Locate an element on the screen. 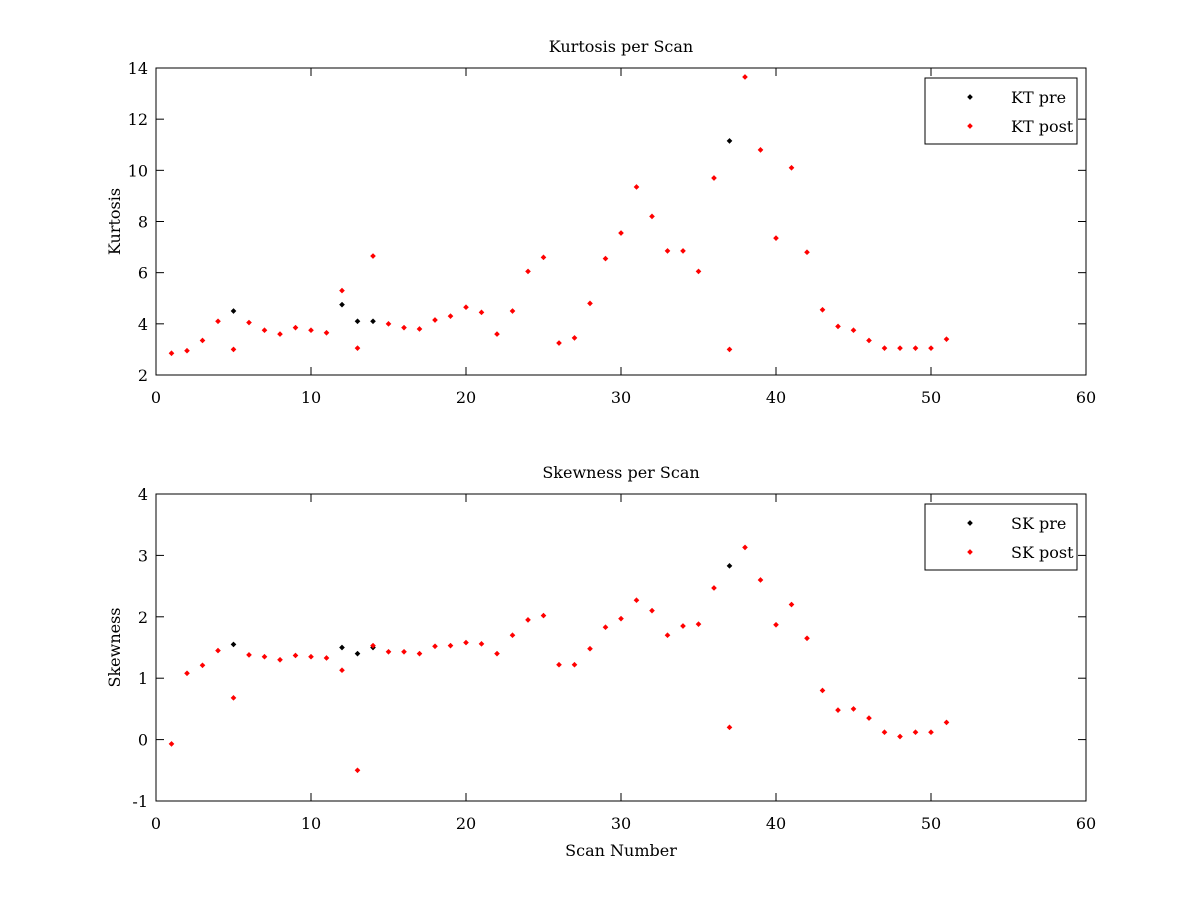 This screenshot has width=1200, height=905. y-tick-label: 1 is located at coordinates (143, 678).